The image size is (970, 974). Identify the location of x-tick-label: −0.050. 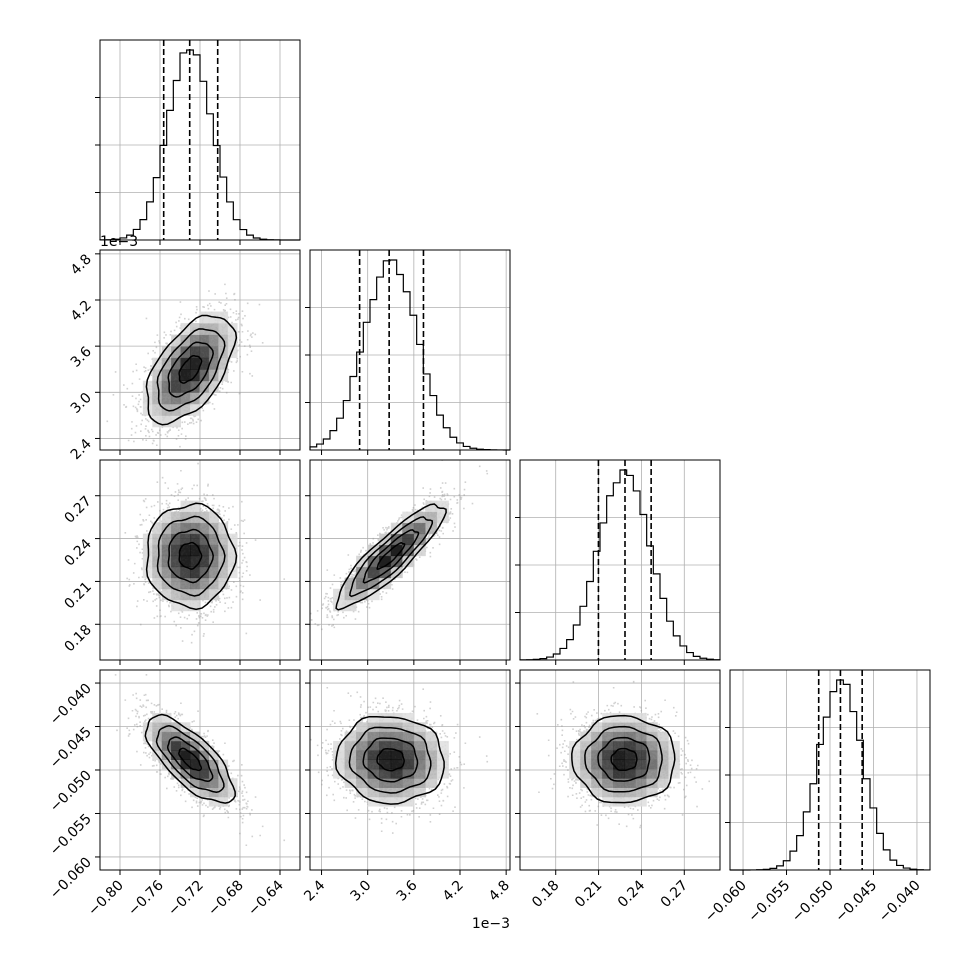
(813, 902).